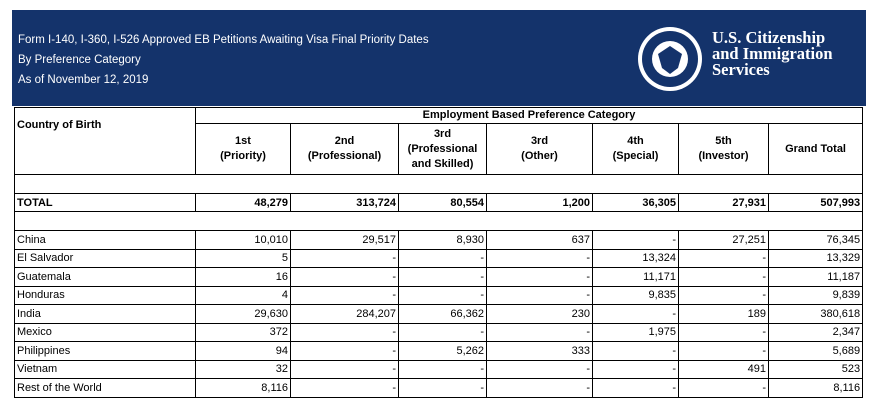  I want to click on value-cell: 36,305, so click(635, 202).